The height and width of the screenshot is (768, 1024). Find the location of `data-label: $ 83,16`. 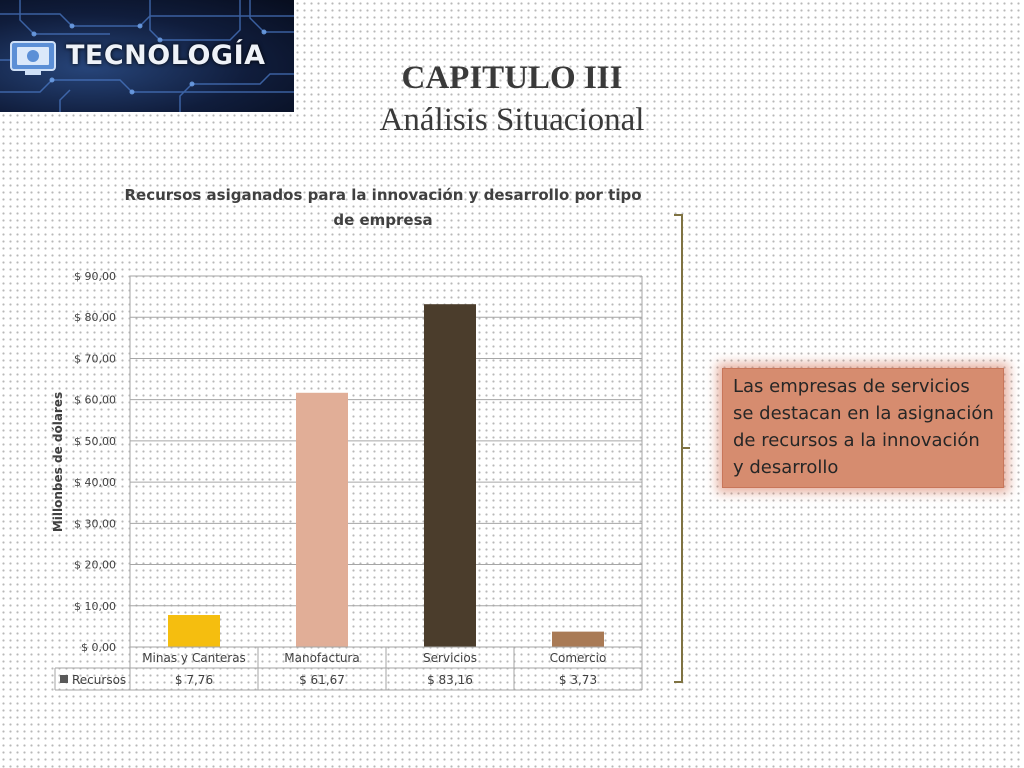

data-label: $ 83,16 is located at coordinates (450, 680).